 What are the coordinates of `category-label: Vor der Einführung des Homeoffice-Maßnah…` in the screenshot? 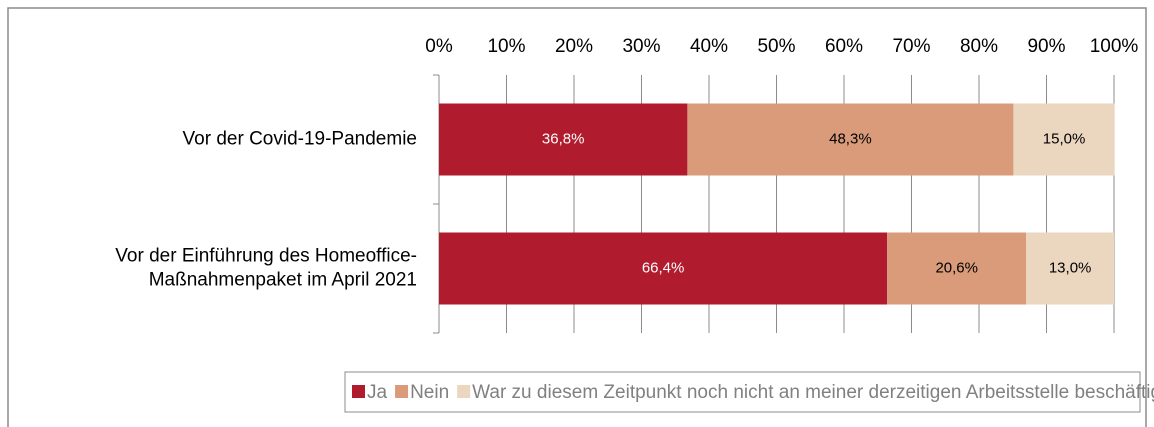 It's located at (266, 268).